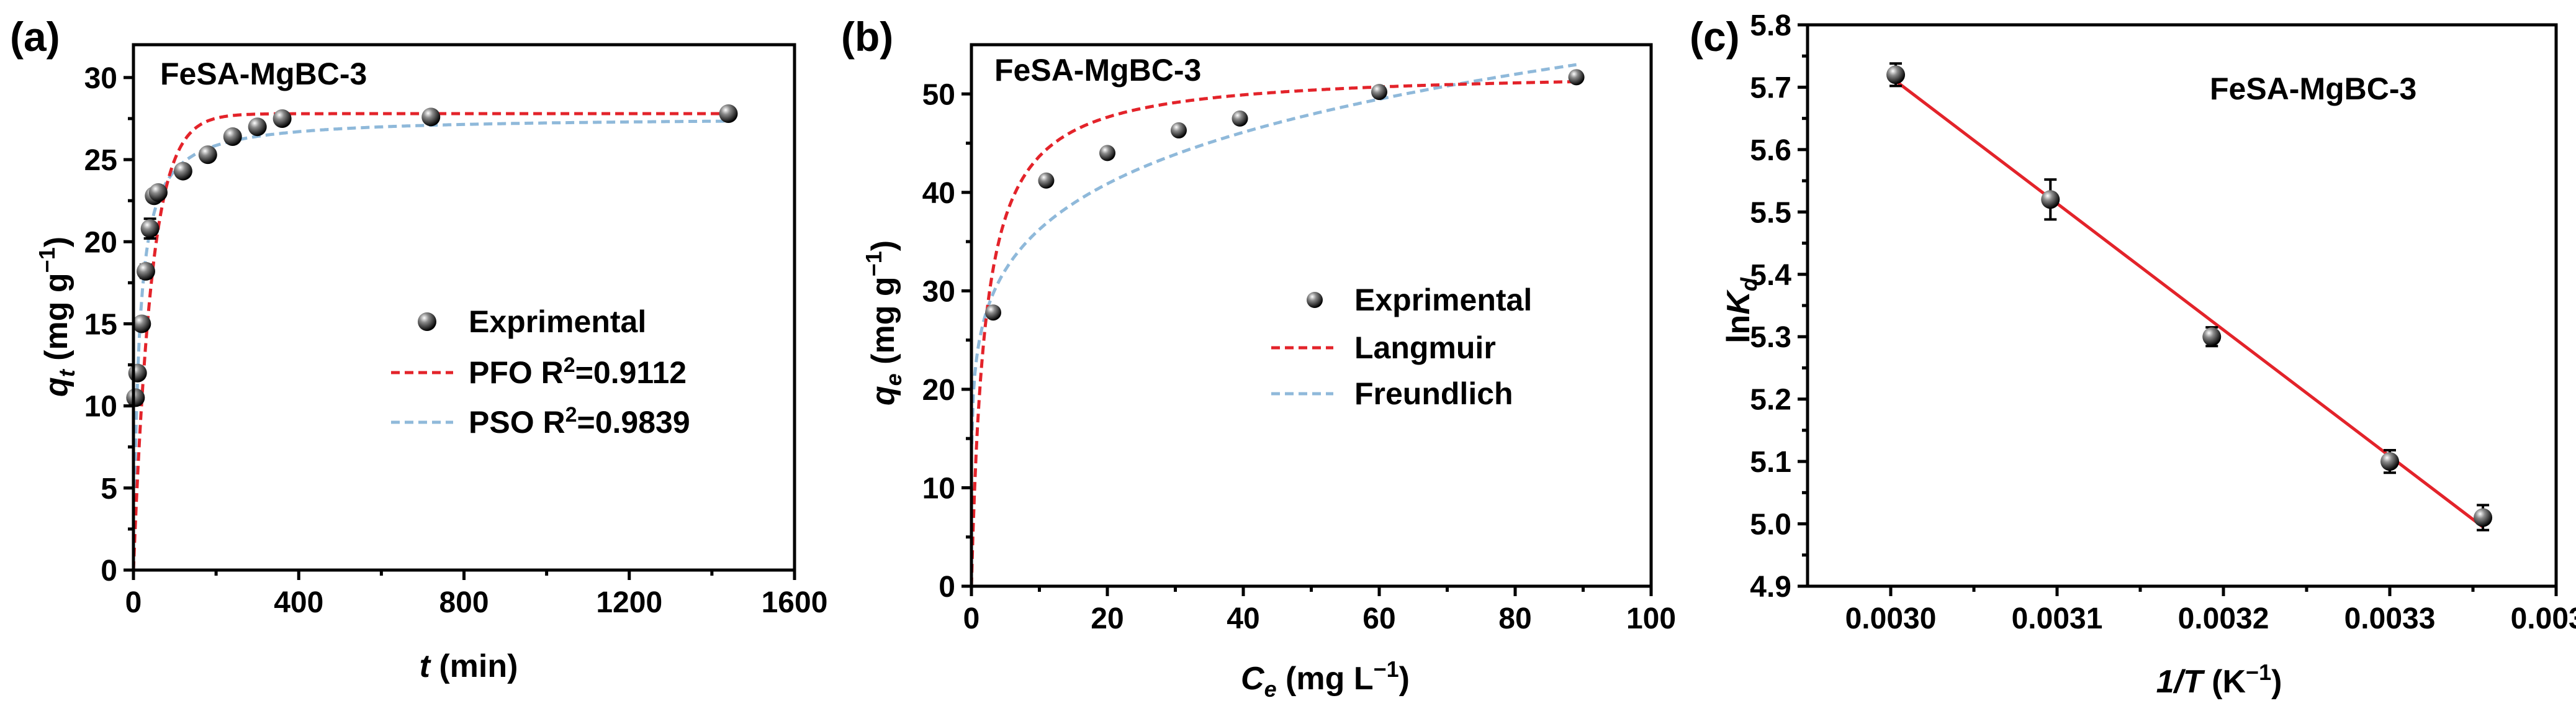  Describe the element at coordinates (56, 317) in the screenshot. I see `panel-a-y-axis-label: qt (mg g−1)` at that location.